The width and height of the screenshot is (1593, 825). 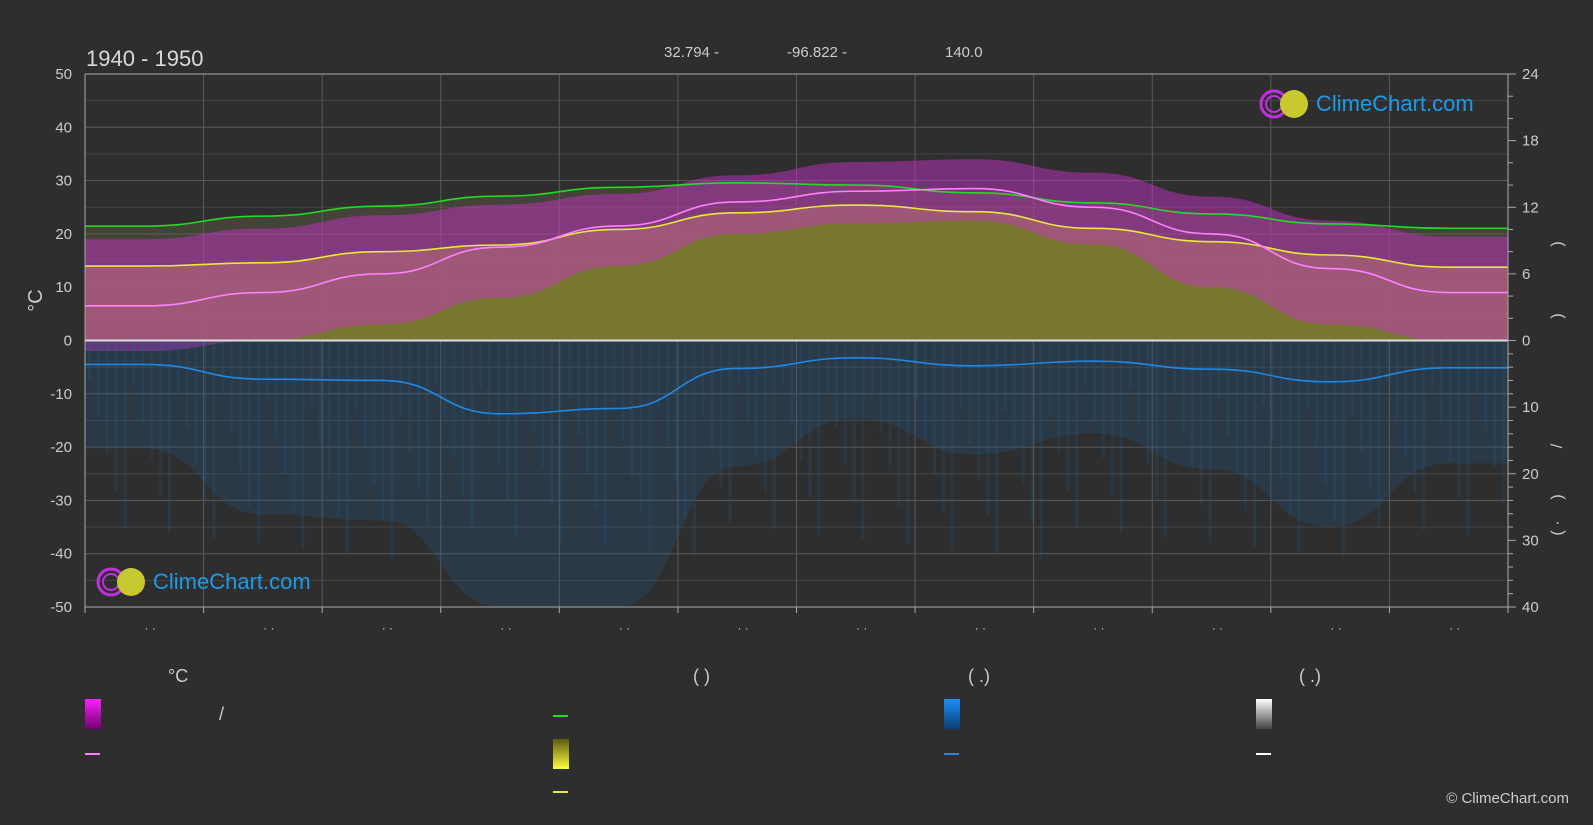 What do you see at coordinates (1557, 445) in the screenshot?
I see `right-axis-glyph: /` at bounding box center [1557, 445].